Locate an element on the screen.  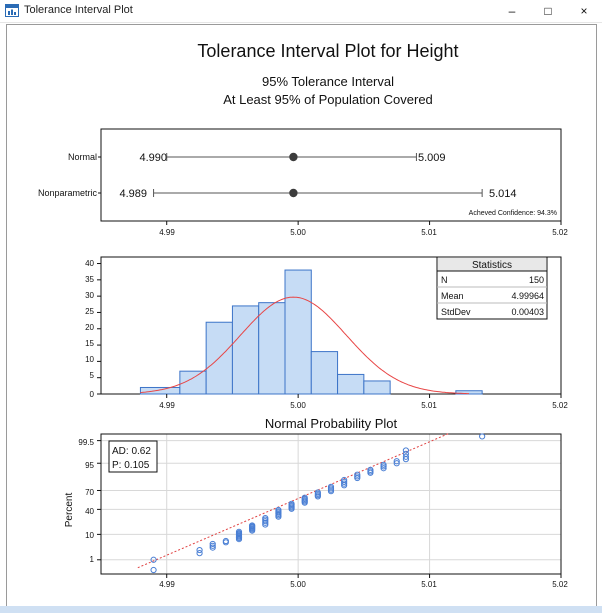
p3-x-tick-label: 5.00 is located at coordinates (298, 584).